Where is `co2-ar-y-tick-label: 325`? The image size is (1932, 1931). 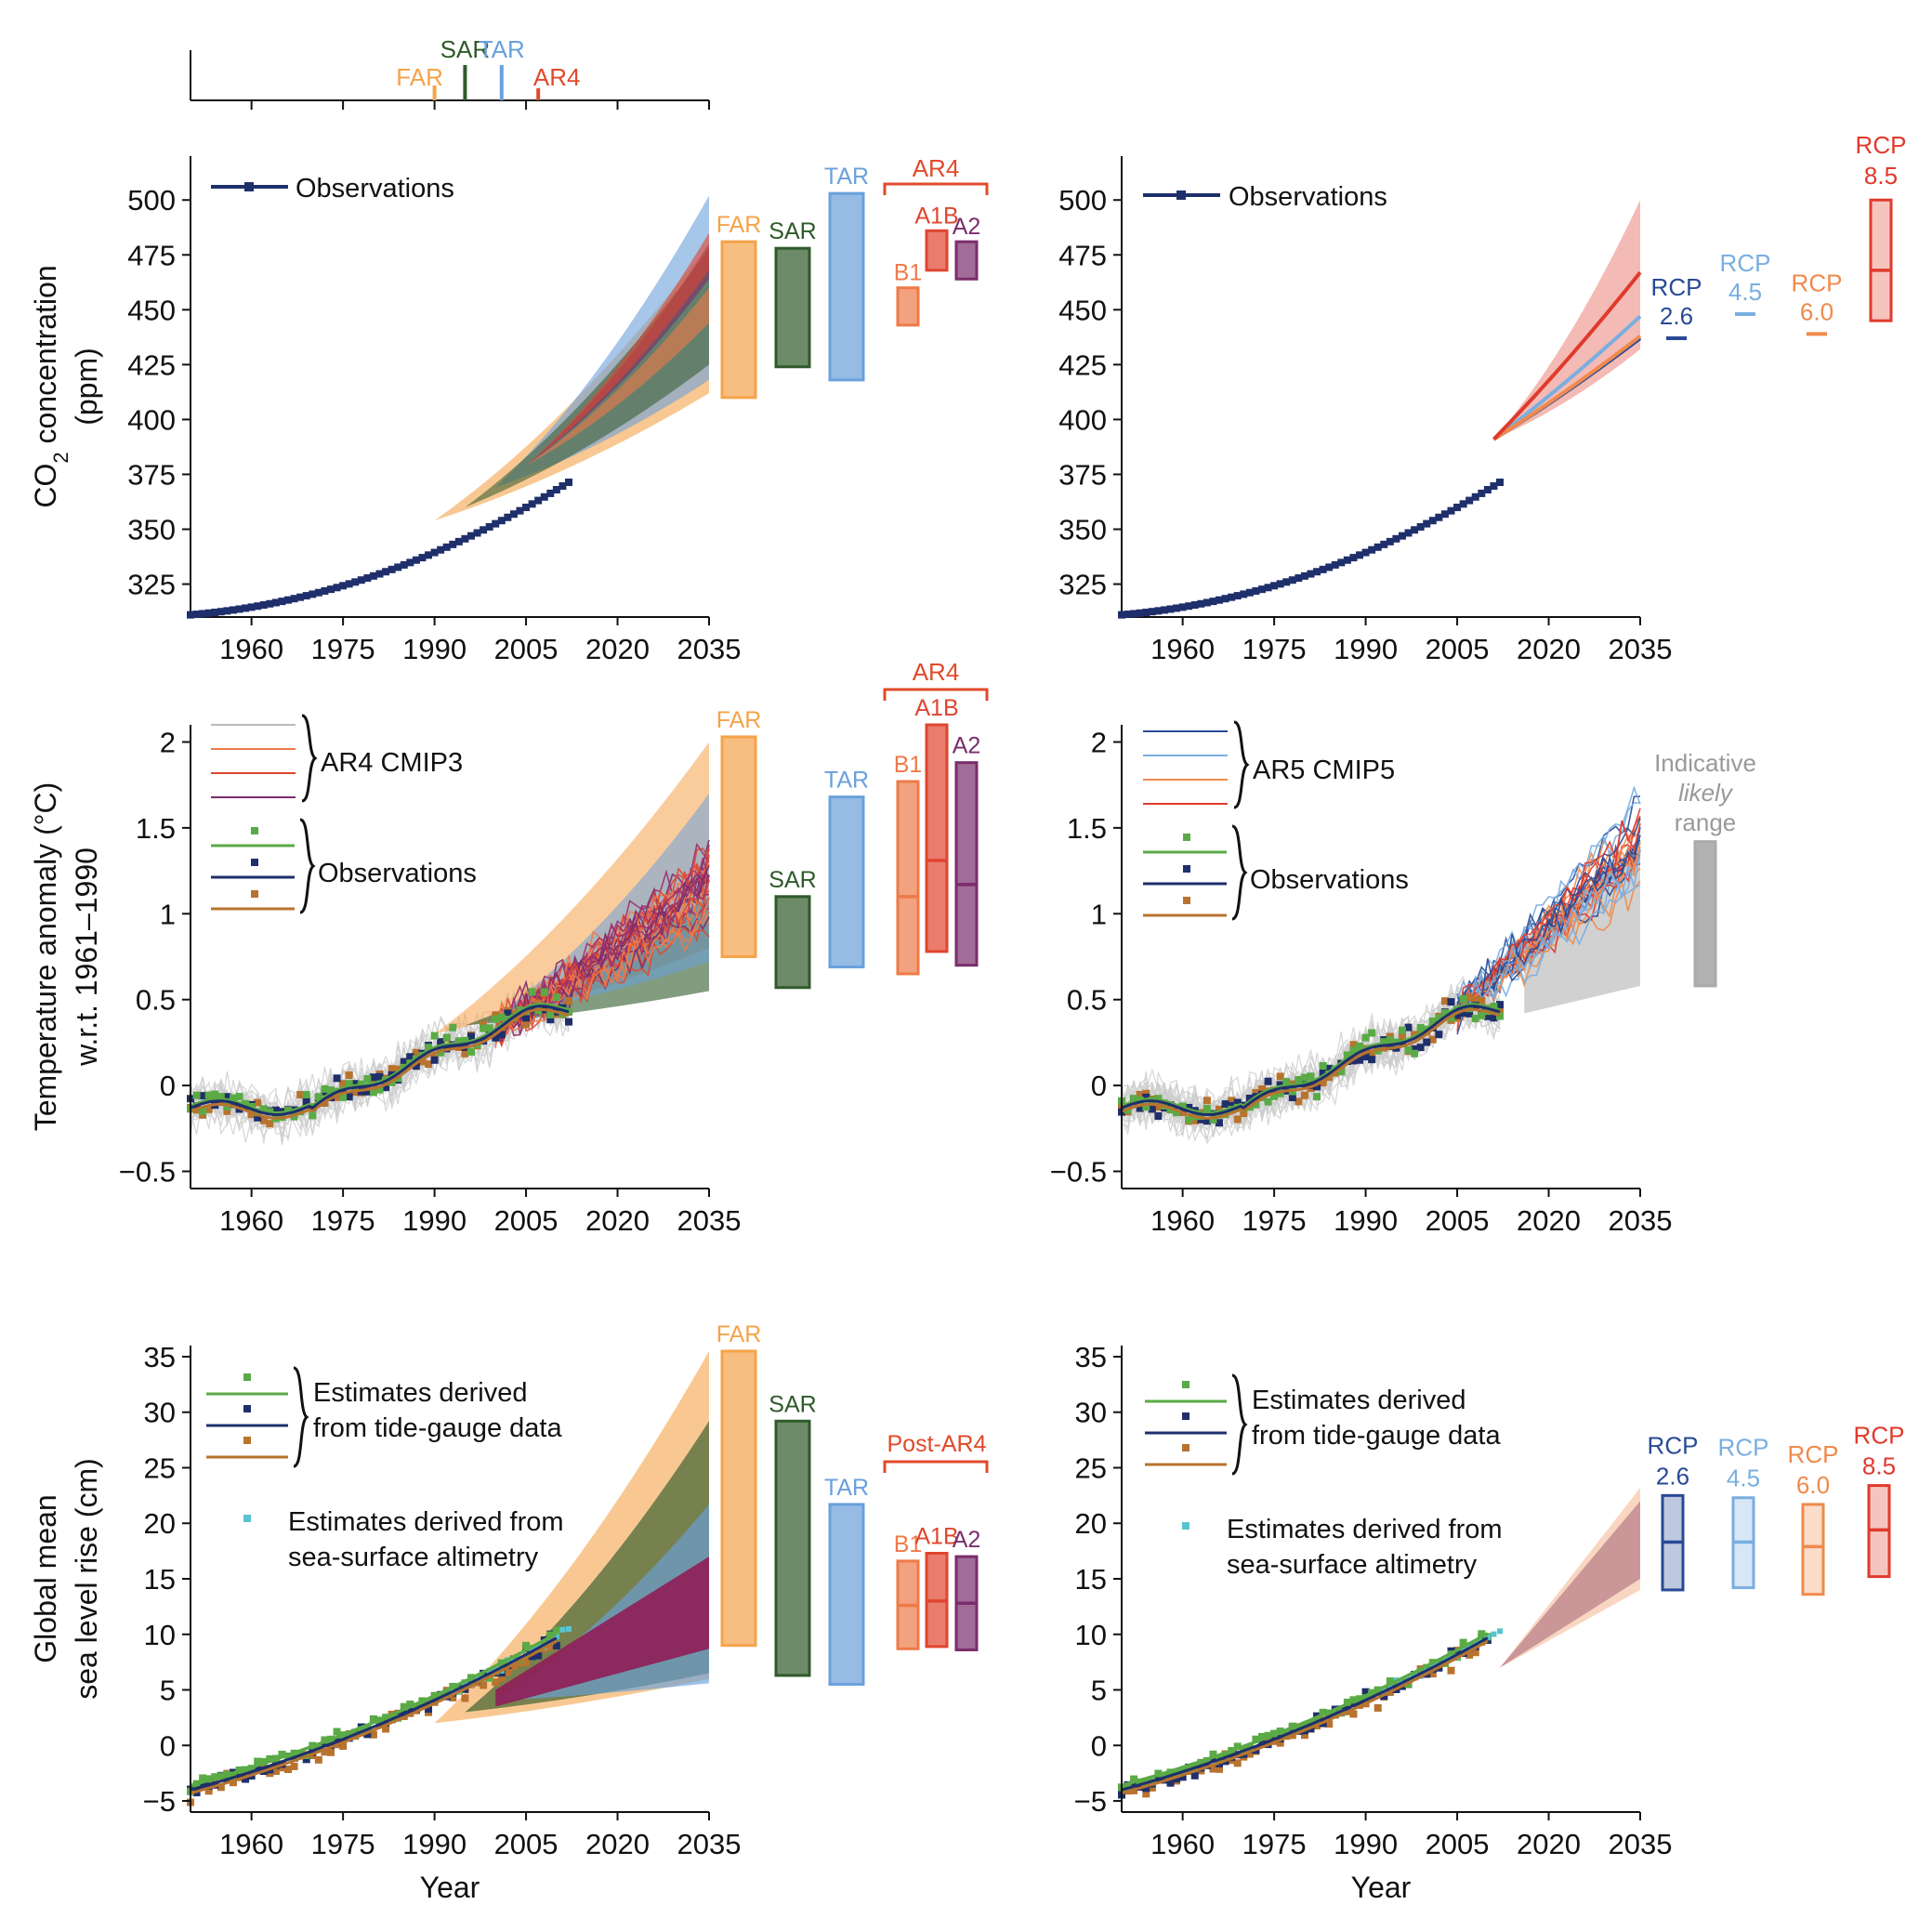 co2-ar-y-tick-label: 325 is located at coordinates (151, 585).